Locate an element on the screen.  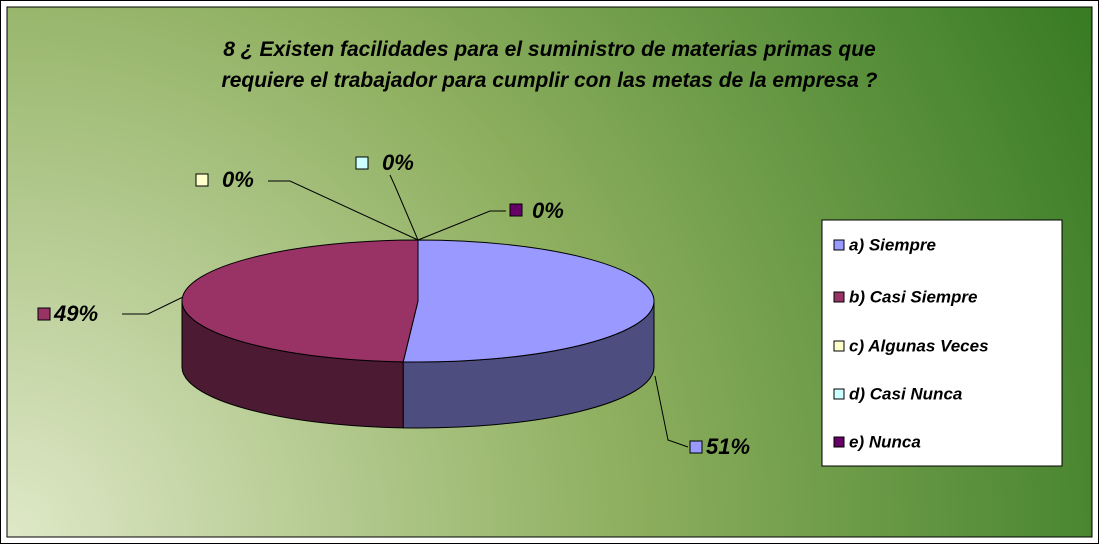
legend-label: b) Casi Siempre is located at coordinates (913, 296).